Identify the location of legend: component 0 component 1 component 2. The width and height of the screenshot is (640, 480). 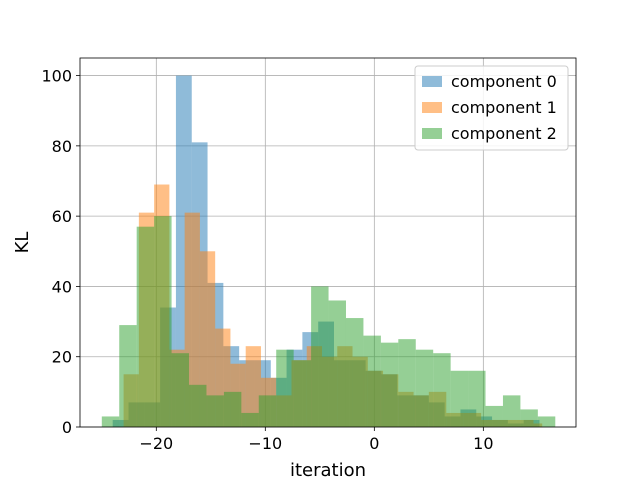
(491, 108).